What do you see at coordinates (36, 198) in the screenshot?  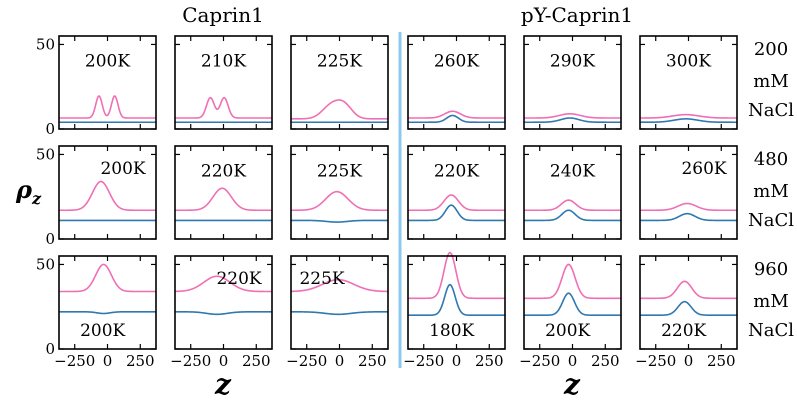 I see `y-axis-label-subscript: z` at bounding box center [36, 198].